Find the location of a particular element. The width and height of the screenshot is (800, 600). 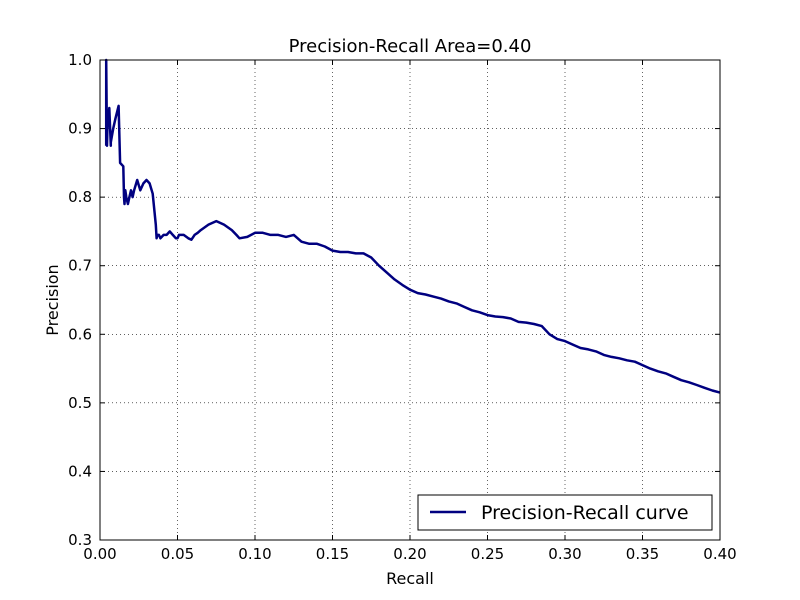

x-tick-label: 0.35 is located at coordinates (642, 554).